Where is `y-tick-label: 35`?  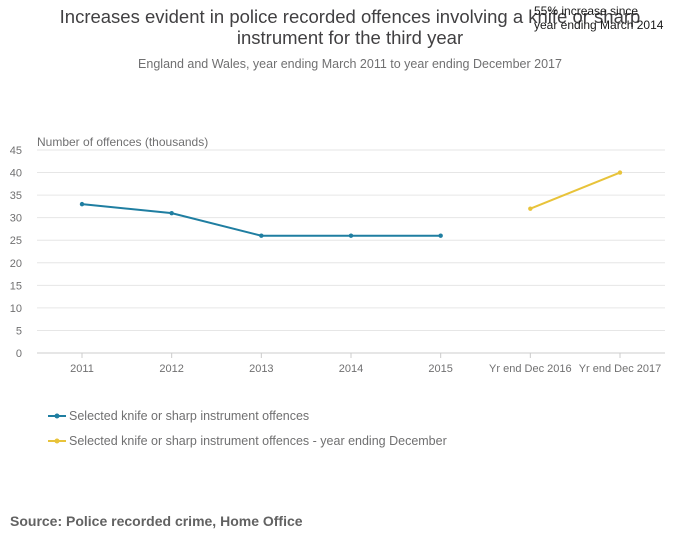
y-tick-label: 35 is located at coordinates (16, 196).